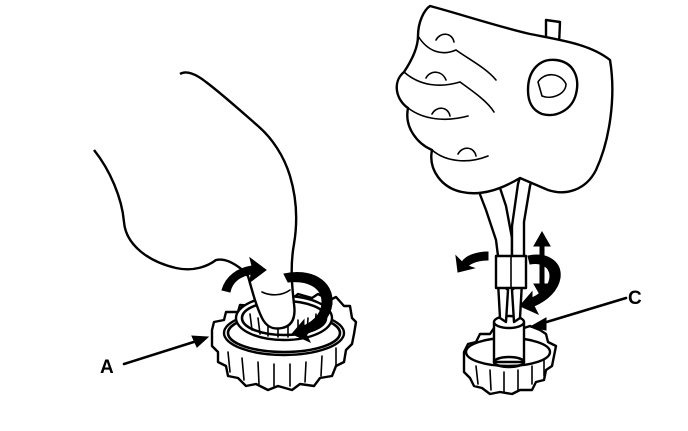  I want to click on gear-a-tooth-lines, so click(282, 367).